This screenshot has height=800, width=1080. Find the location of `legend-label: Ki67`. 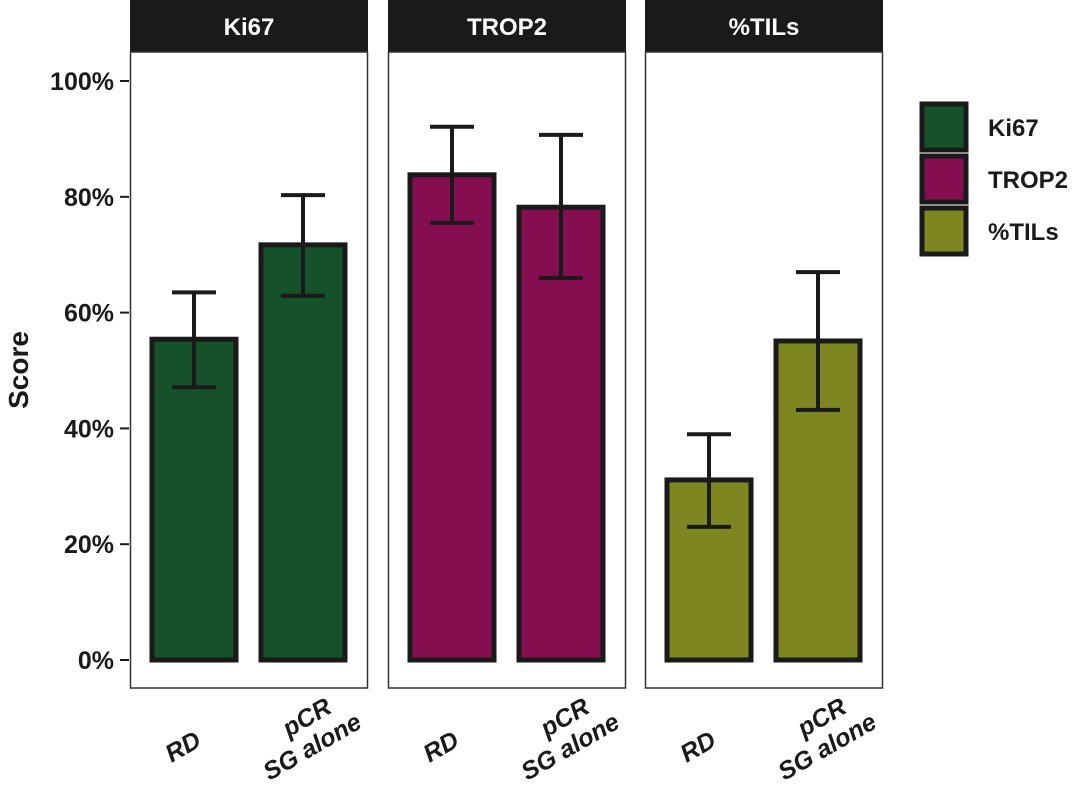

legend-label: Ki67 is located at coordinates (1013, 128).